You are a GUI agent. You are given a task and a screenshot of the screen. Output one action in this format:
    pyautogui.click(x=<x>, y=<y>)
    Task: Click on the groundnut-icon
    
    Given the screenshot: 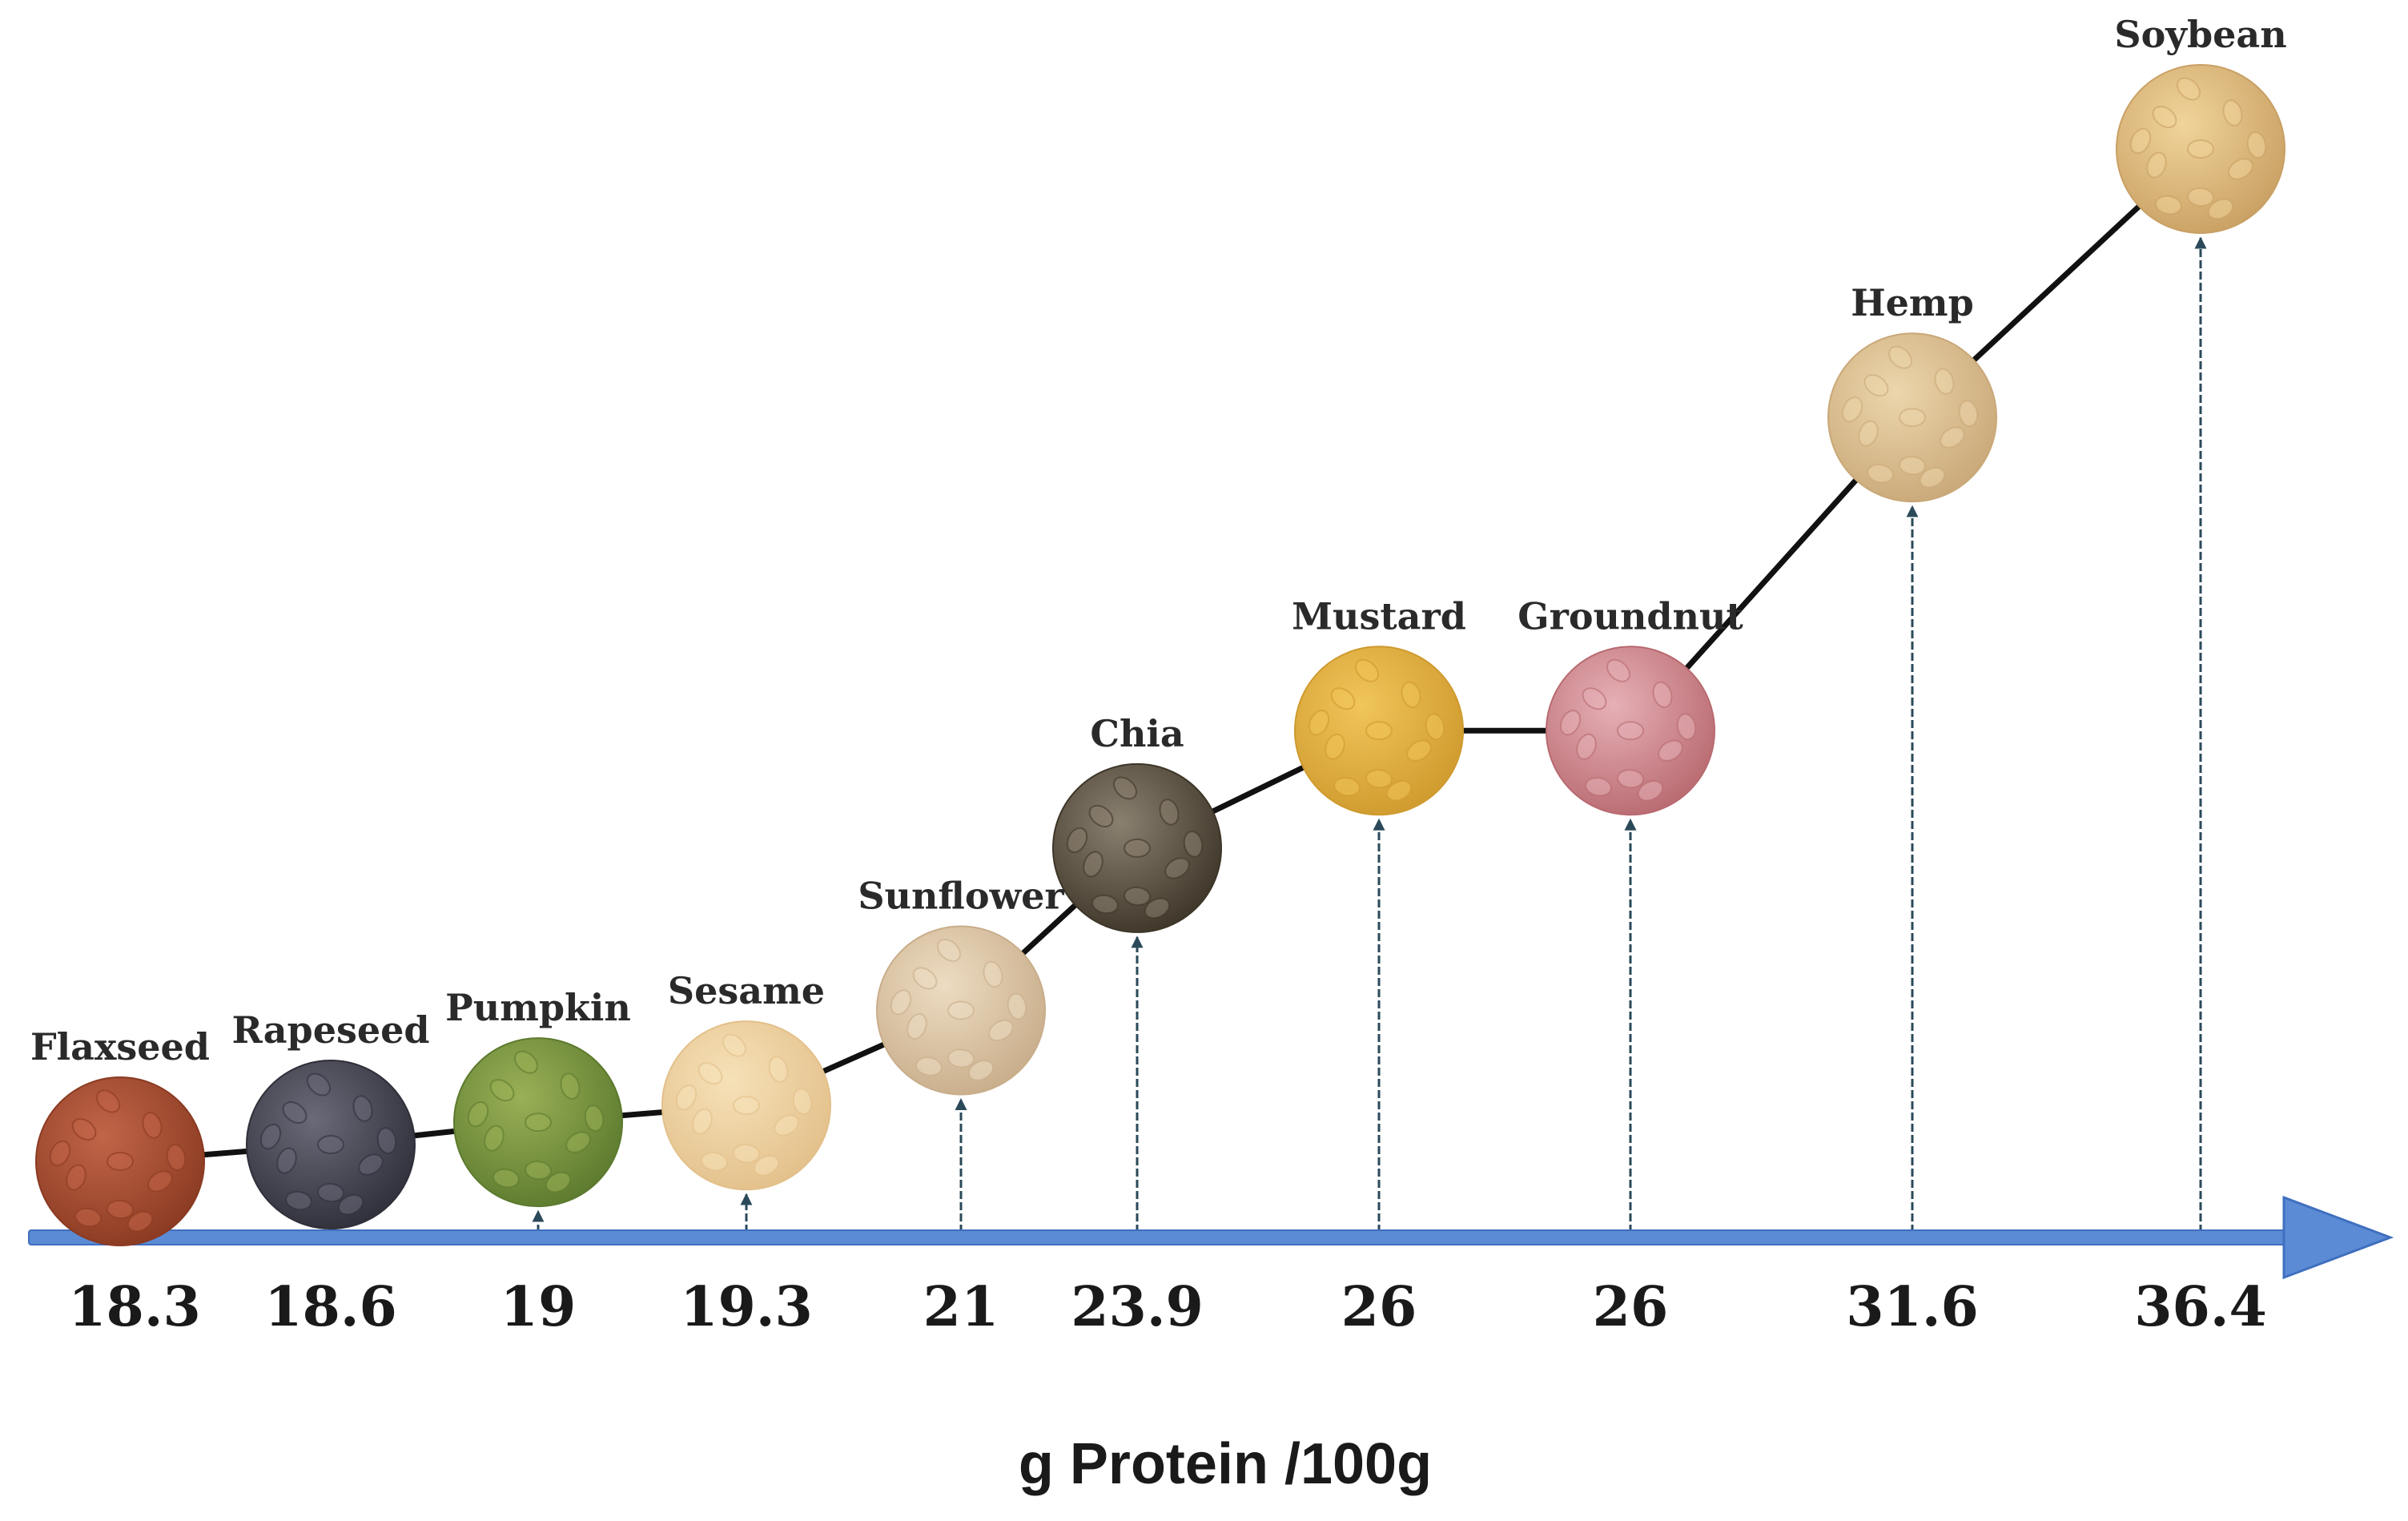 What is the action you would take?
    pyautogui.click(x=1631, y=731)
    